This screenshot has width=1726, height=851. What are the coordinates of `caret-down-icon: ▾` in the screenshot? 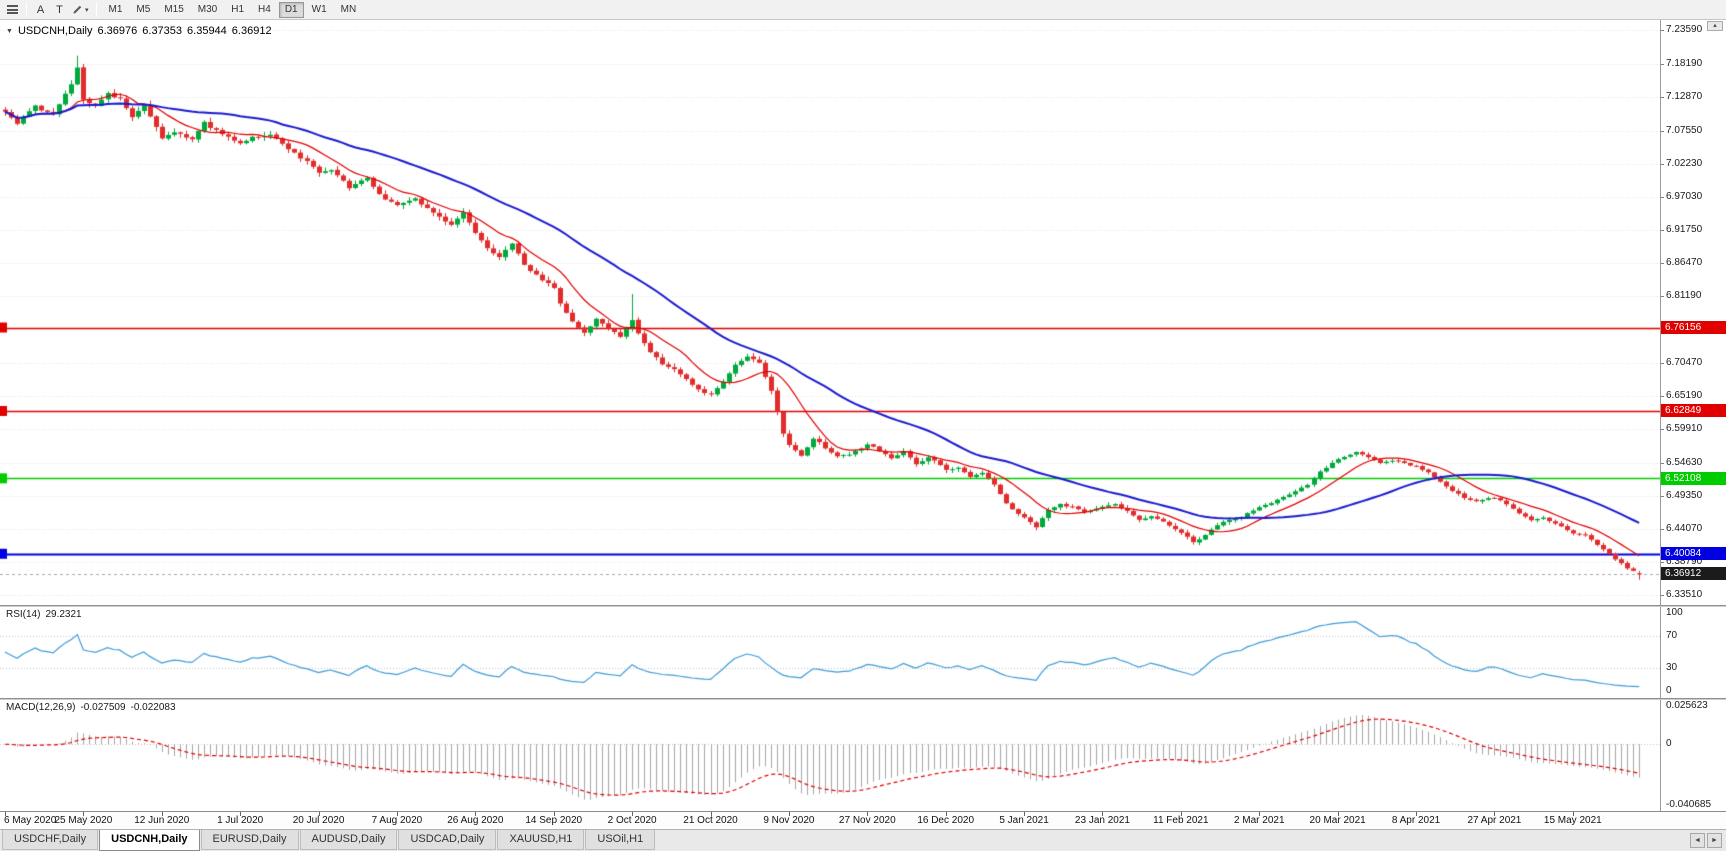 It's located at (87, 10).